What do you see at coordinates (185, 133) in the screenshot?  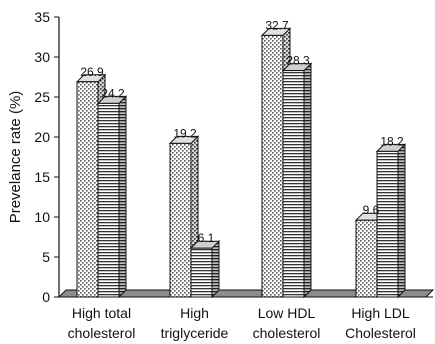 I see `data-label: 19.2` at bounding box center [185, 133].